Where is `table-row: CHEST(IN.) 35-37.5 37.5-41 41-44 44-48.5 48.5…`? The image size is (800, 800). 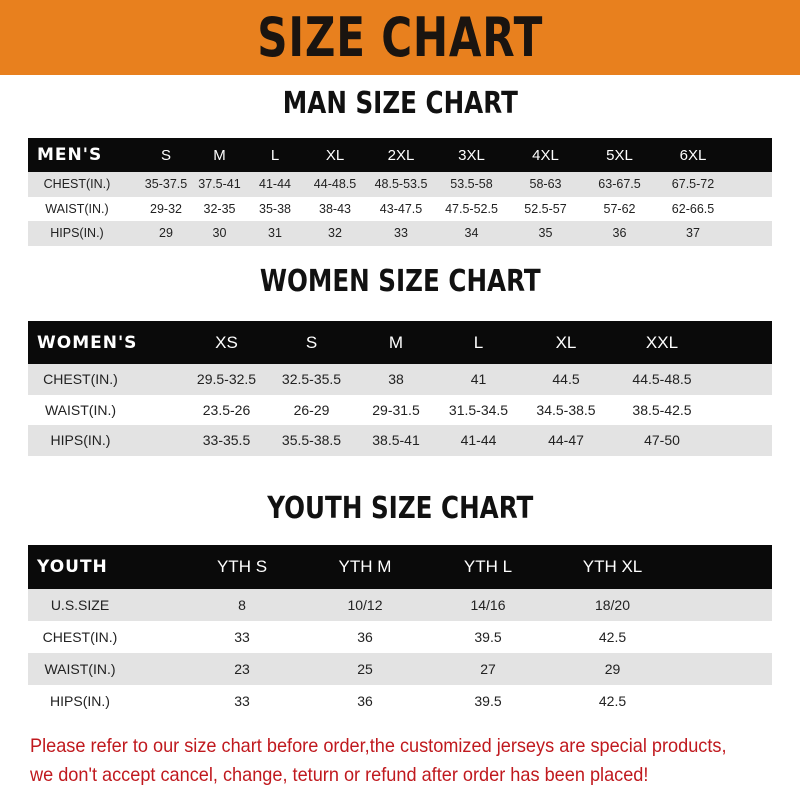 table-row: CHEST(IN.) 35-37.5 37.5-41 41-44 44-48.5 48.5… is located at coordinates (400, 184).